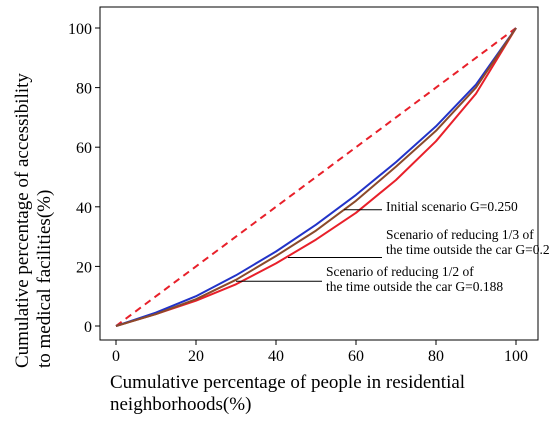 The height and width of the screenshot is (422, 550). I want to click on y-tick-label: 0, so click(88, 327).